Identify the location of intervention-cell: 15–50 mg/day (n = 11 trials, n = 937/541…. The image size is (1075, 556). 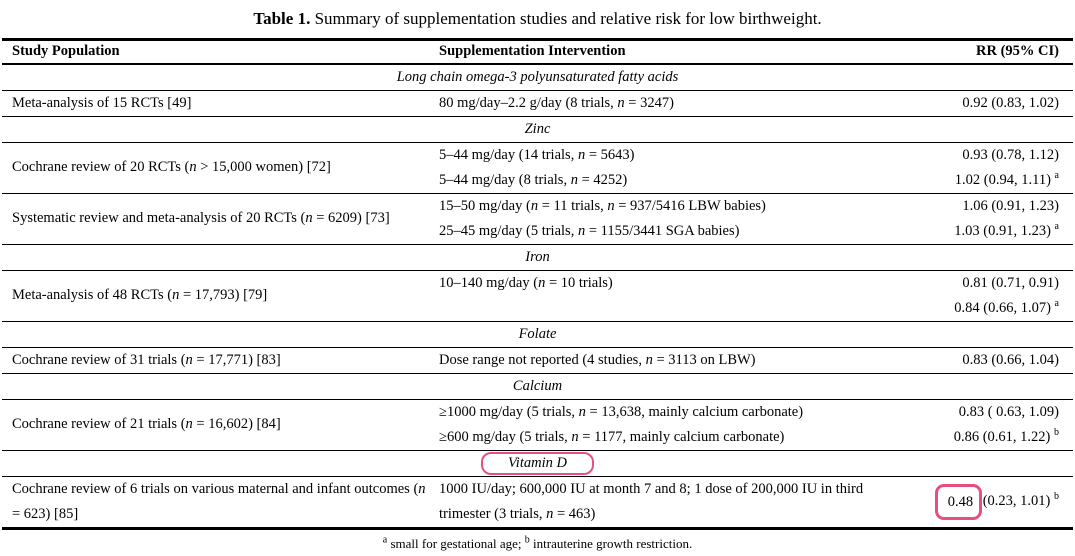
(602, 205).